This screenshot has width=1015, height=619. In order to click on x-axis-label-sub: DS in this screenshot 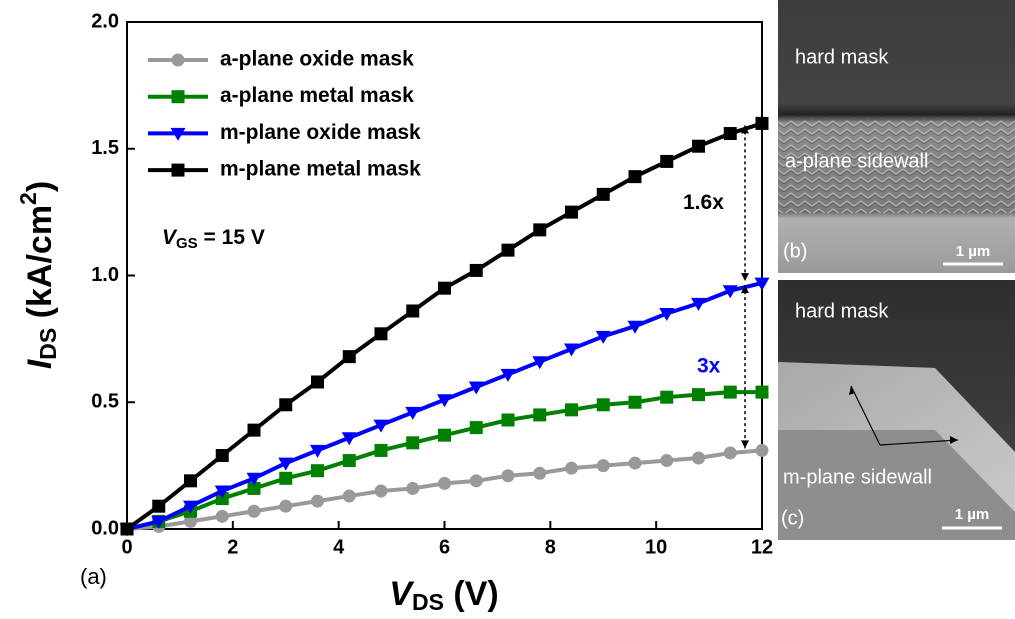, I will do `click(428, 602)`.